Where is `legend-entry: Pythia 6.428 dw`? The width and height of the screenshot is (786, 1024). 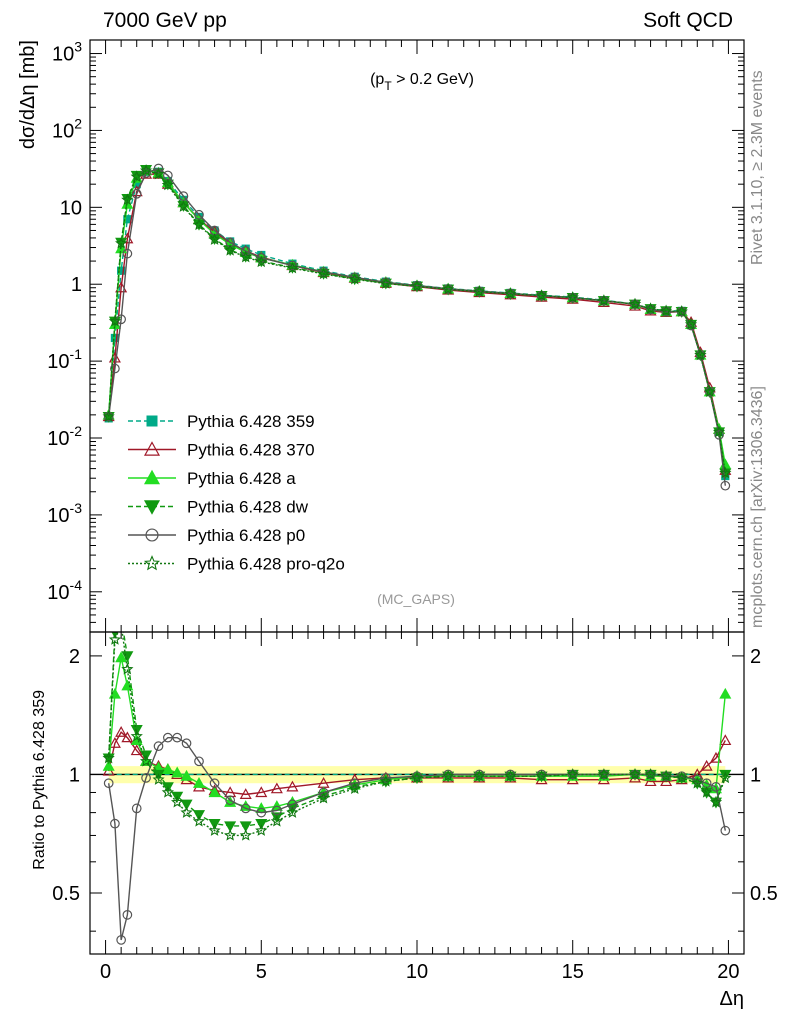
legend-entry: Pythia 6.428 dw is located at coordinates (218, 507).